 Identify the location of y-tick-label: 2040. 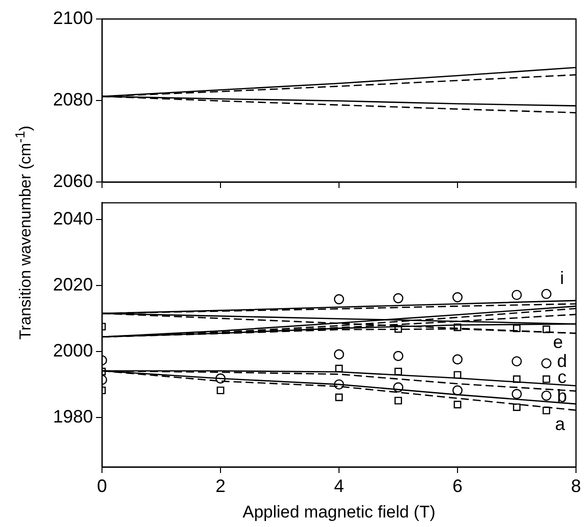
(72, 218).